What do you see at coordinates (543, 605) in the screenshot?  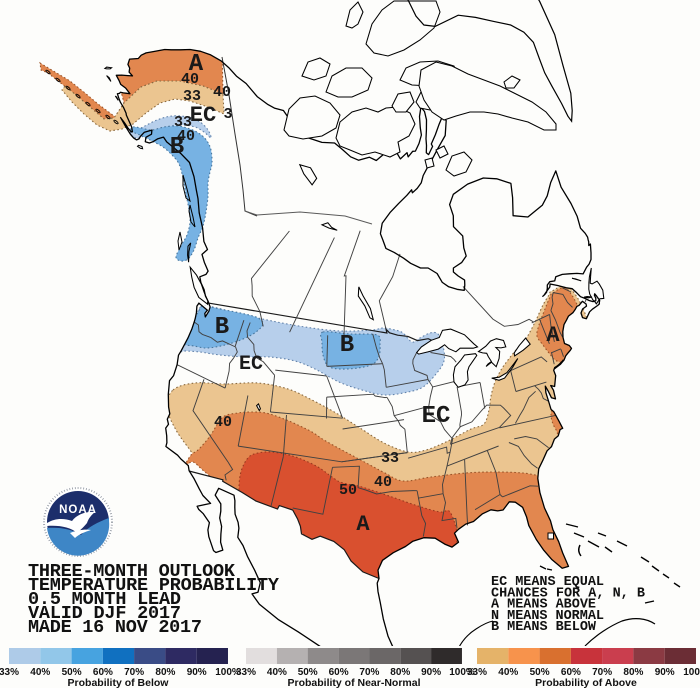 I see `svg-text: A MEANS ABOVE` at bounding box center [543, 605].